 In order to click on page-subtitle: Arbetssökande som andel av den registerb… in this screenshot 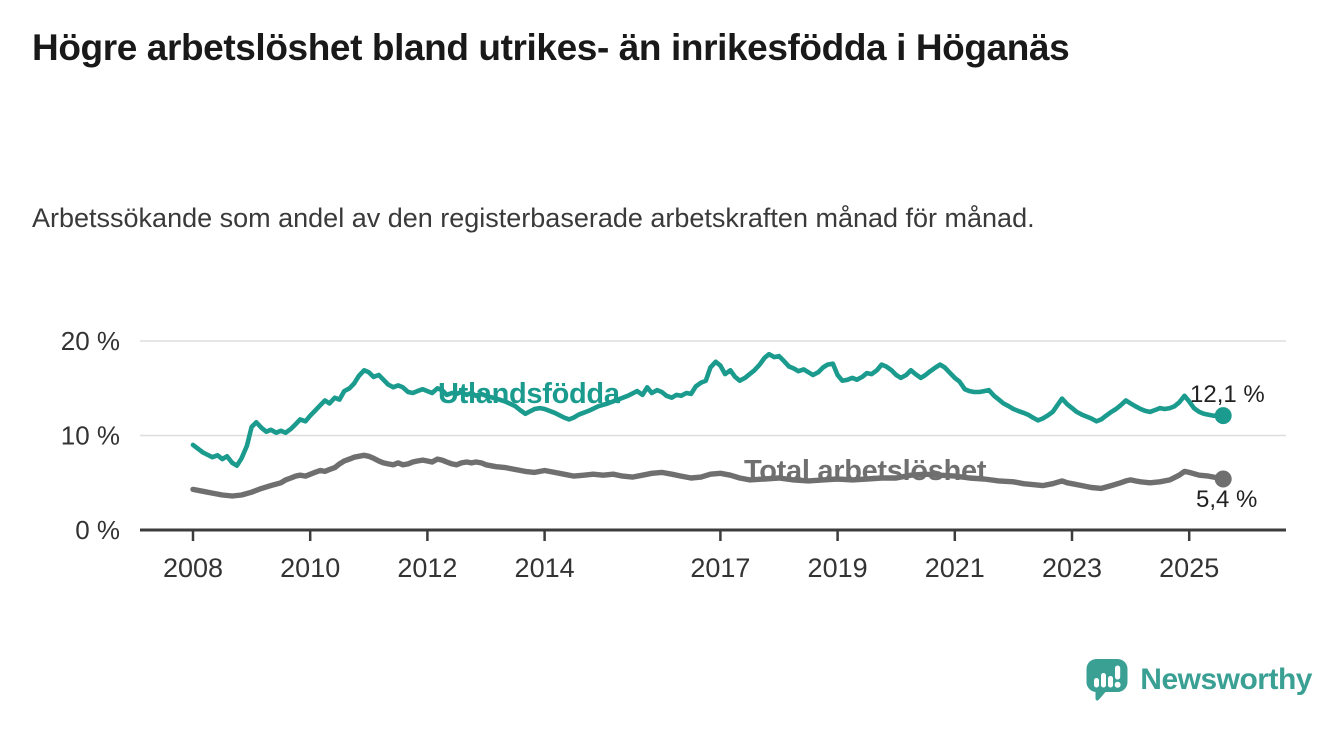, I will do `click(533, 218)`.